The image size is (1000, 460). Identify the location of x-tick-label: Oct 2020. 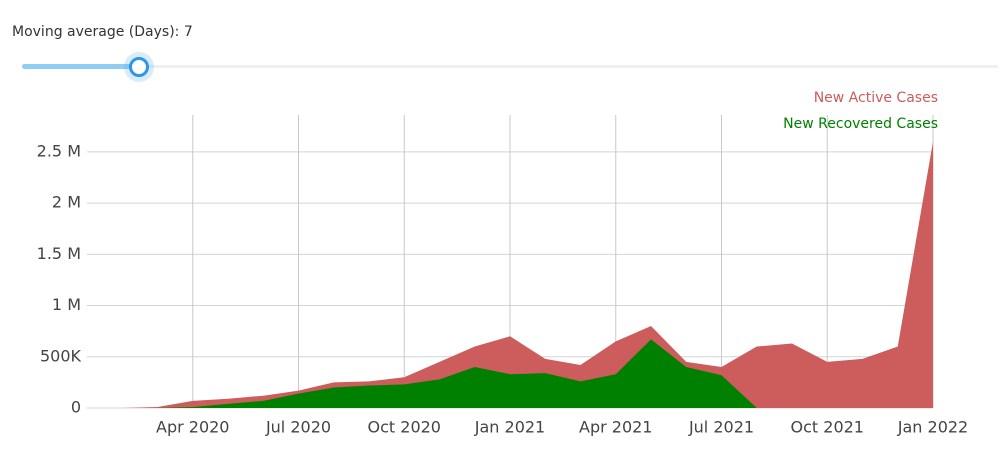
(404, 427).